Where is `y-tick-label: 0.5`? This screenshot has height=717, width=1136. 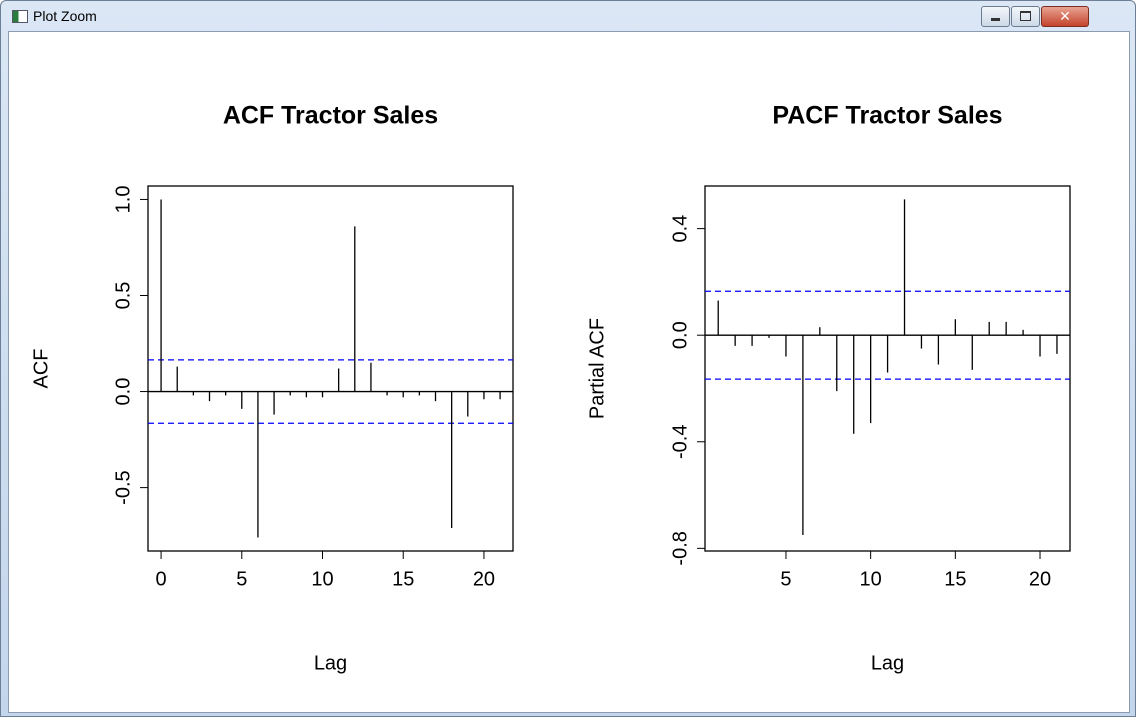
y-tick-label: 0.5 is located at coordinates (123, 296).